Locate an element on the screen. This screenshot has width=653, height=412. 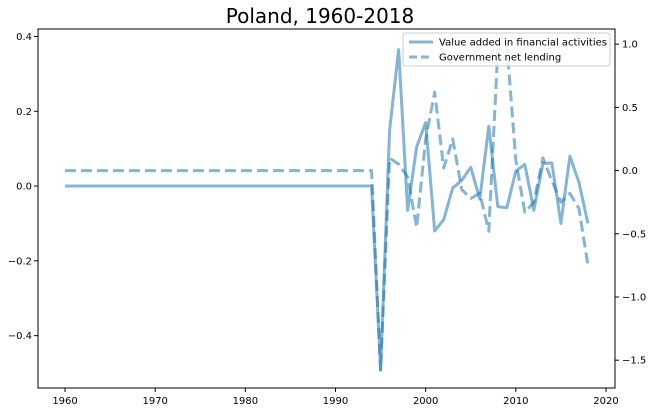
x-tick-label: 2000 is located at coordinates (425, 401).